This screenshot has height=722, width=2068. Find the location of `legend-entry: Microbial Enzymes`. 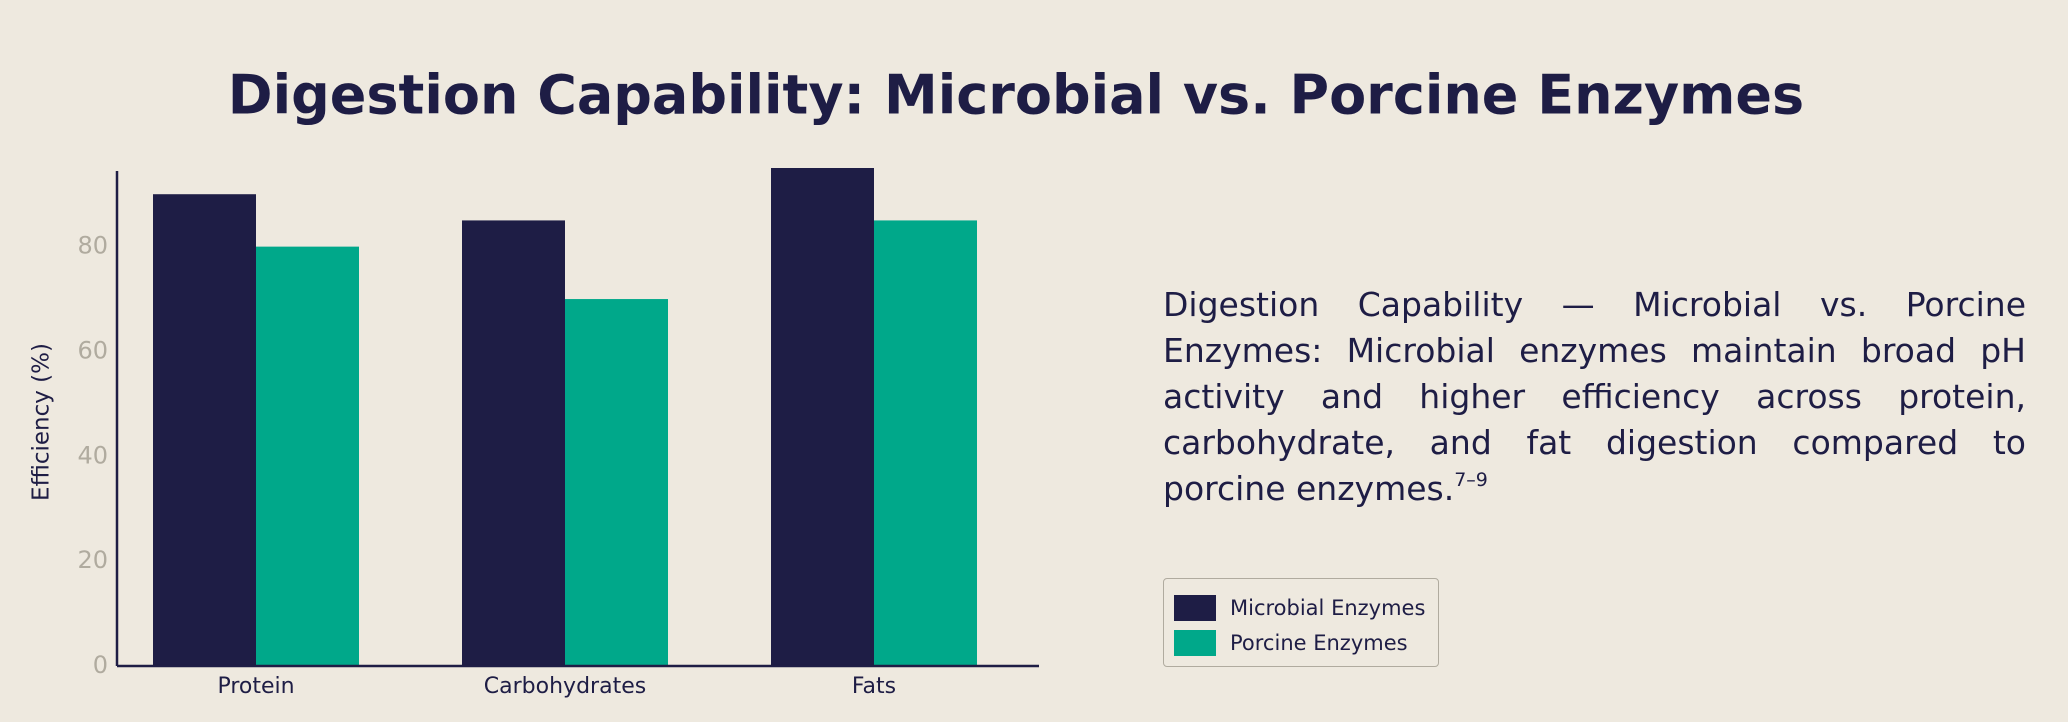

legend-entry: Microbial Enzymes is located at coordinates (1299, 608).